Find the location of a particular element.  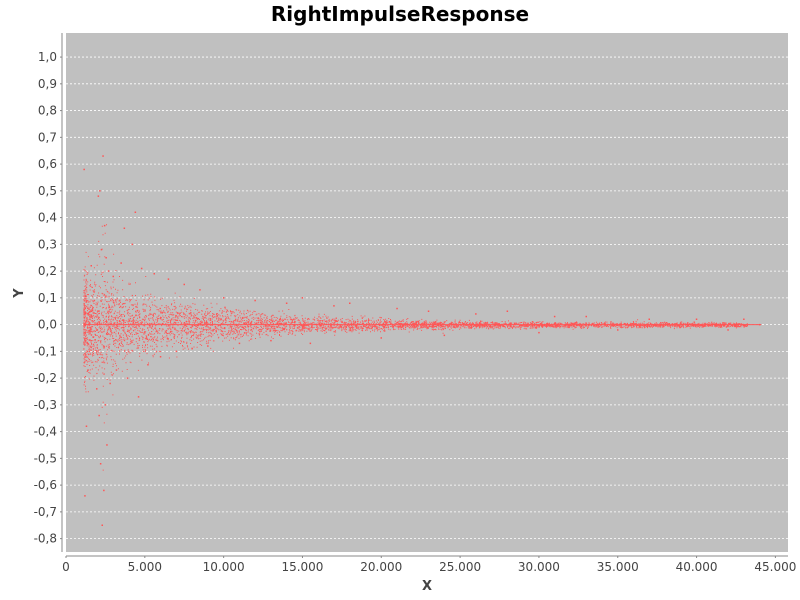

x-tick-label: 15.000 is located at coordinates (302, 567).